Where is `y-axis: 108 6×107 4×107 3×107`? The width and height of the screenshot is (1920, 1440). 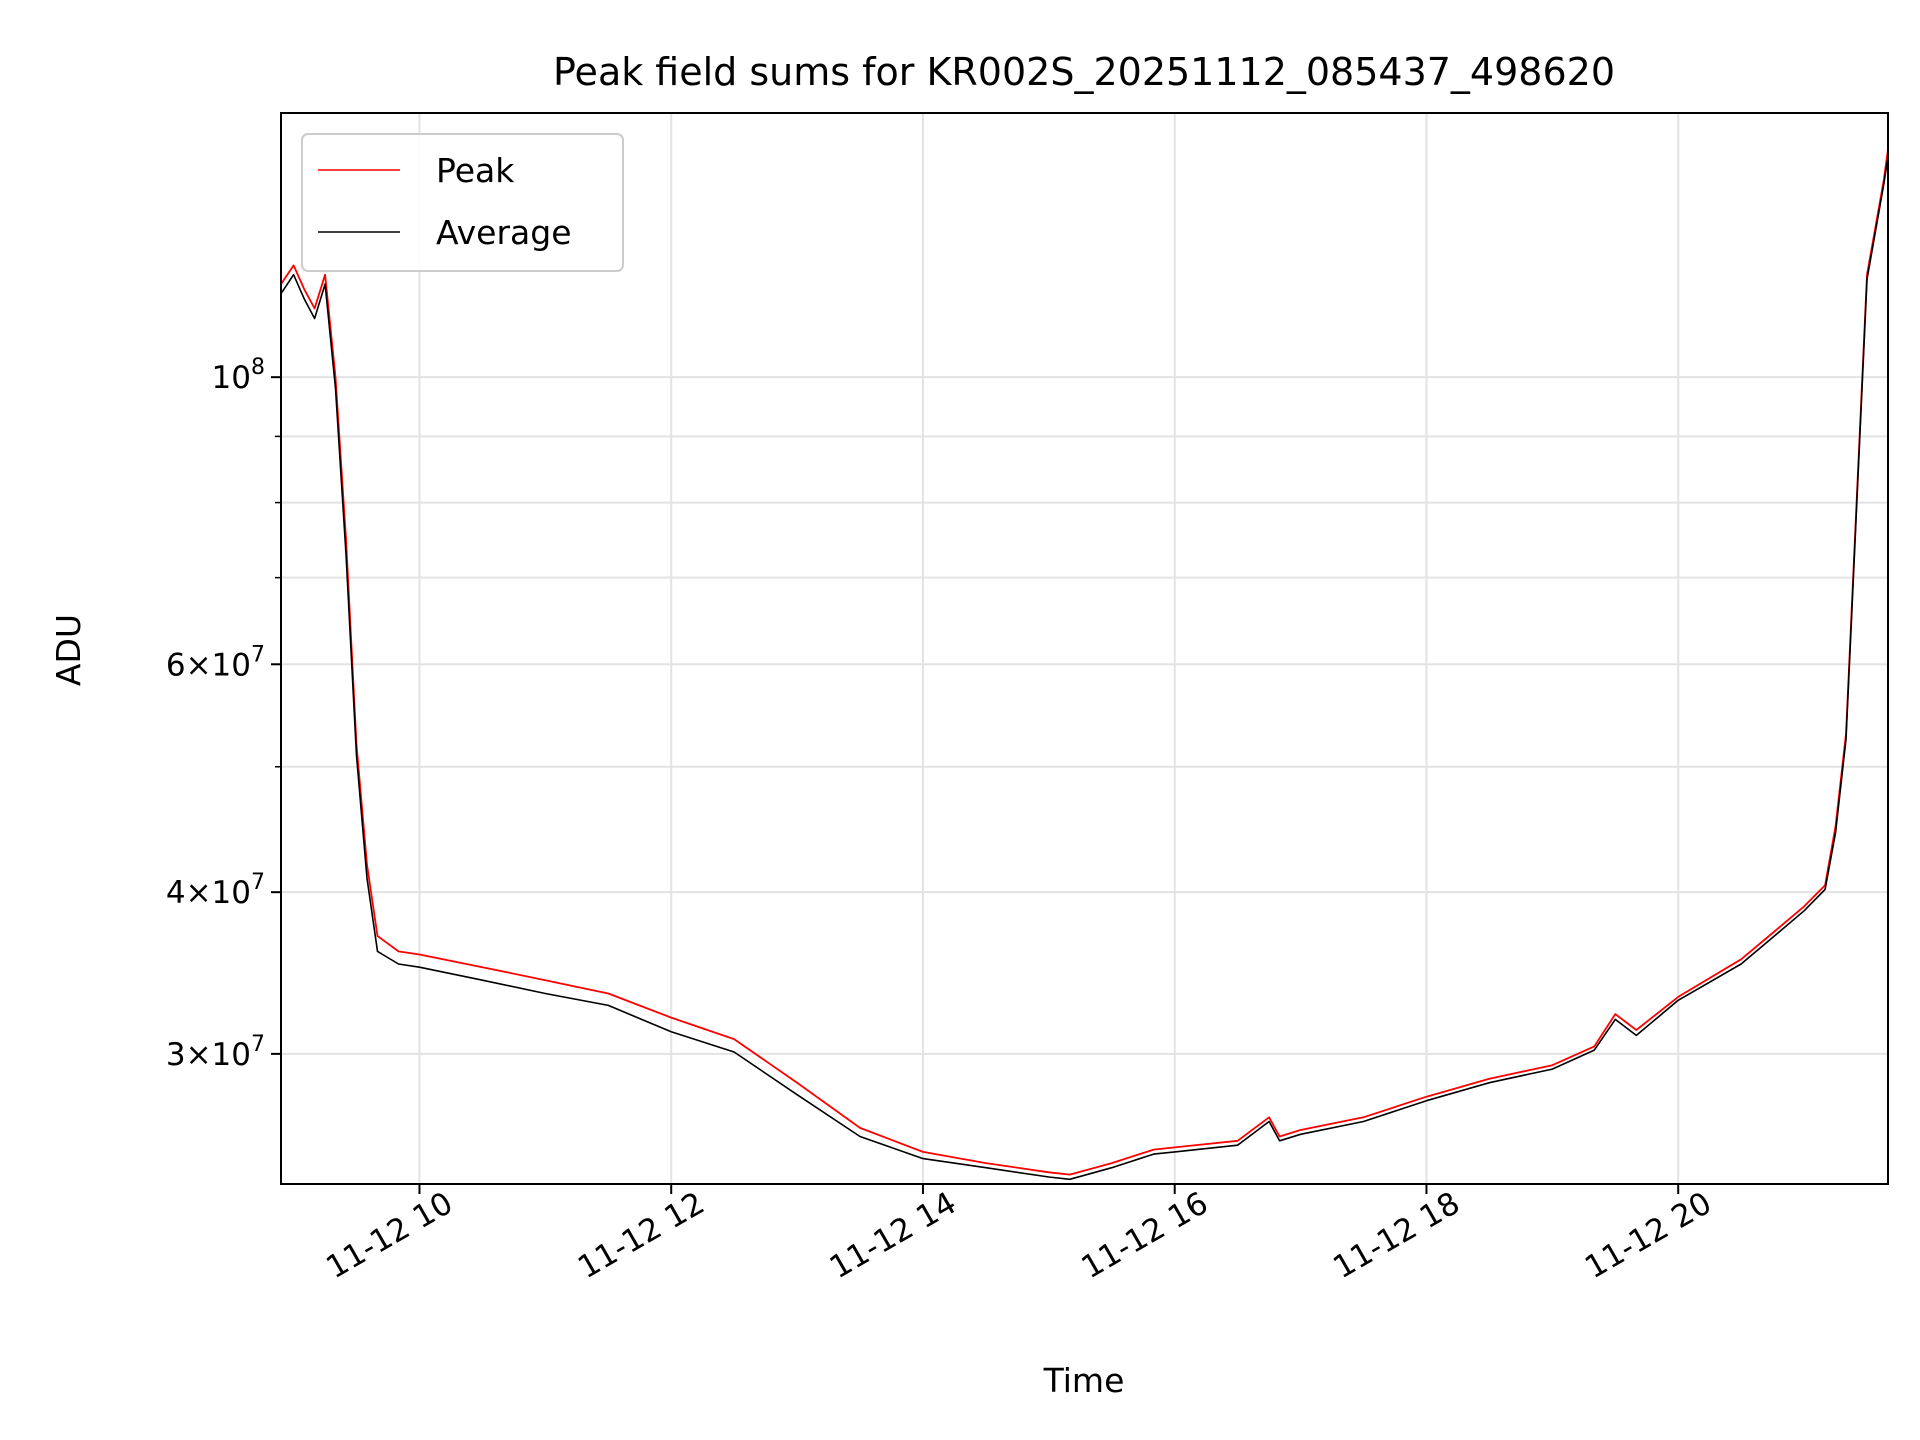 y-axis: 108 6×107 4×107 3×107 is located at coordinates (223, 714).